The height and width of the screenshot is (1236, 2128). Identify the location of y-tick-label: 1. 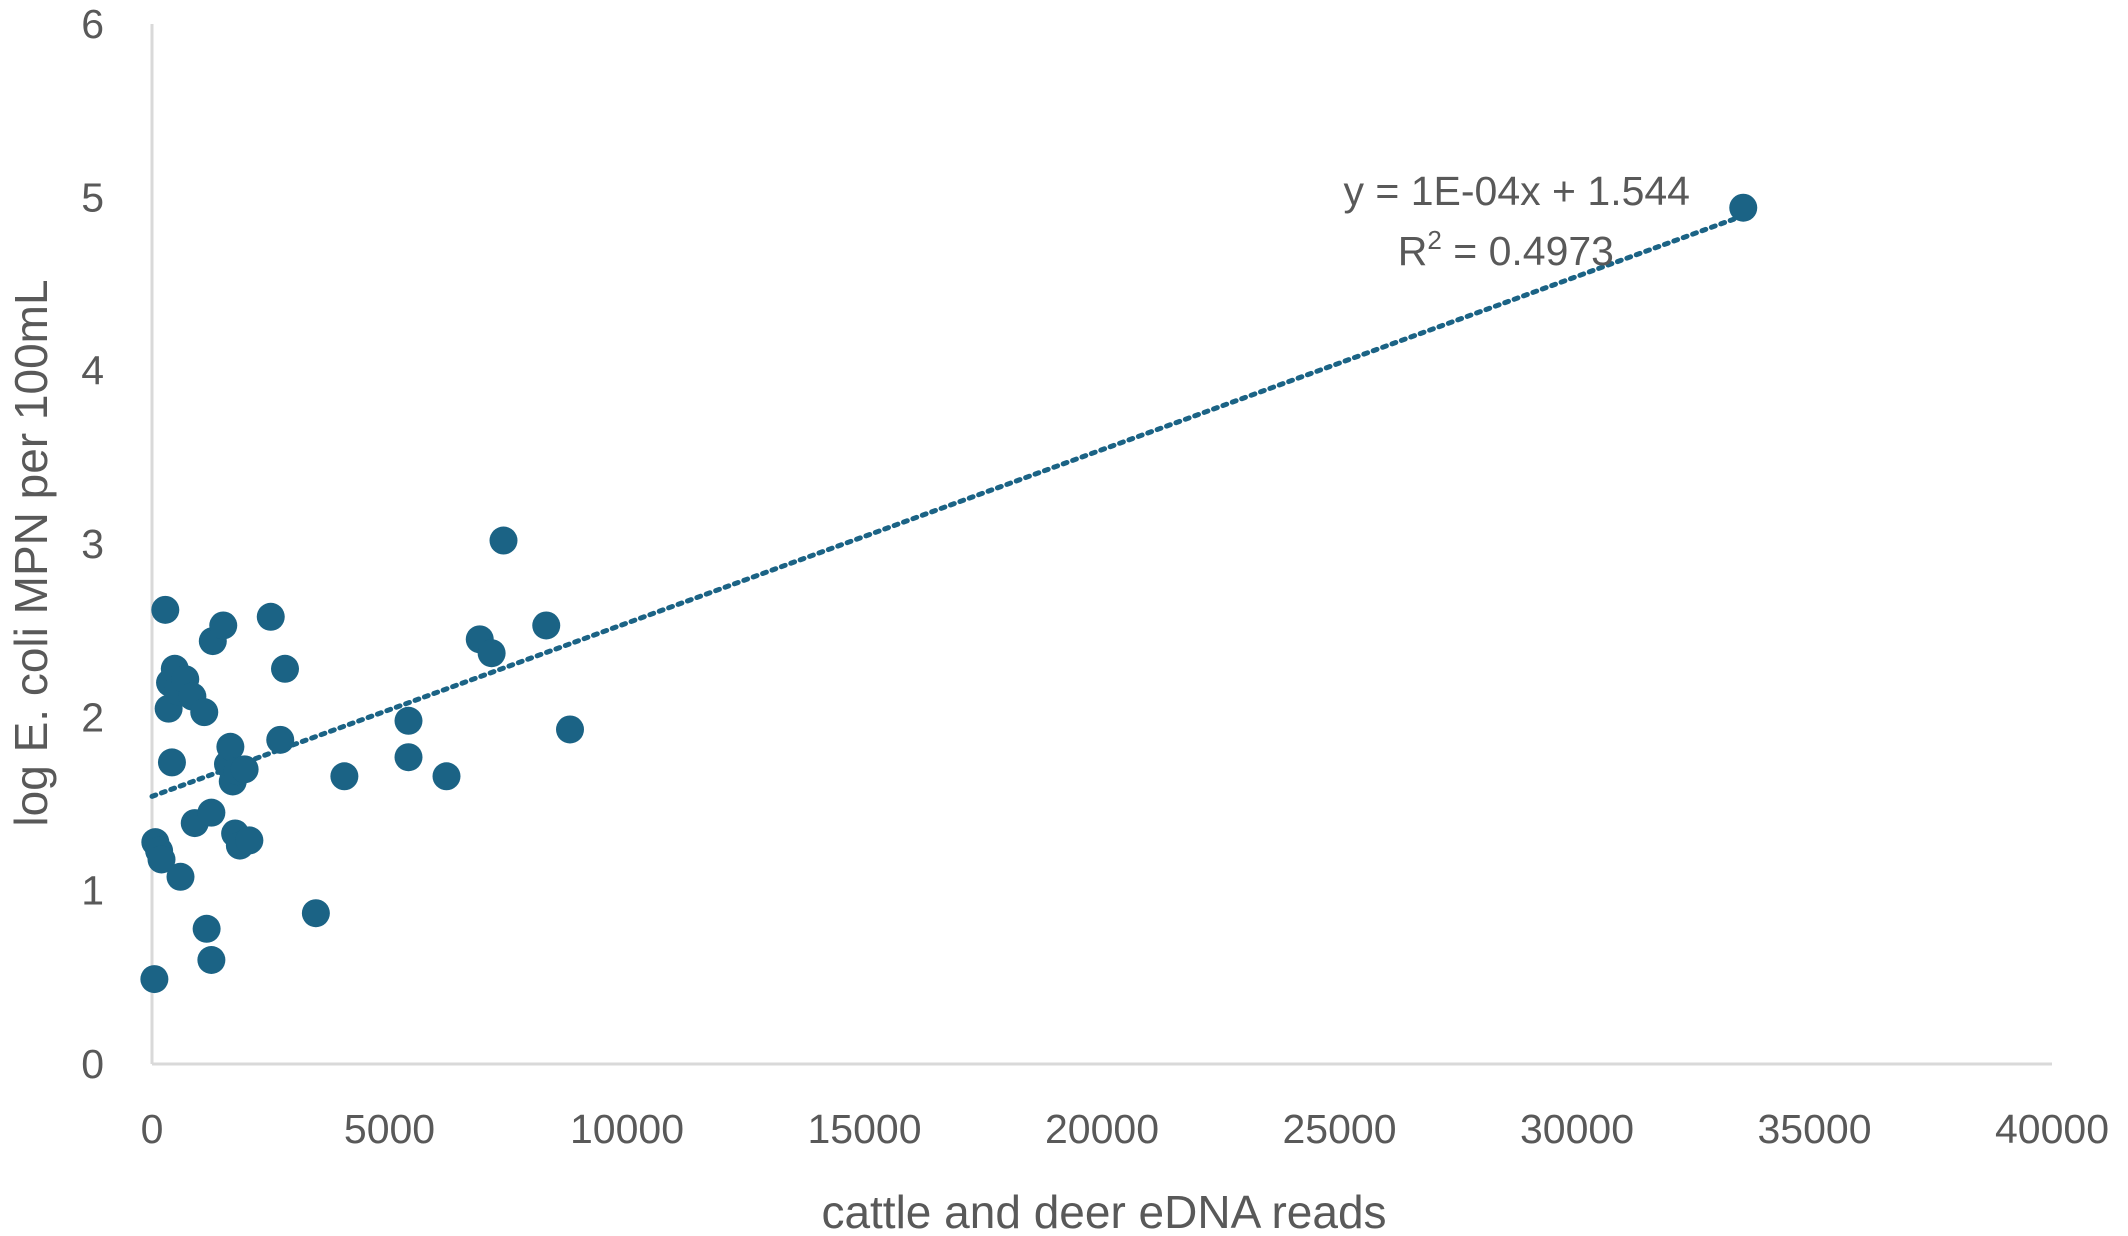
(92, 891).